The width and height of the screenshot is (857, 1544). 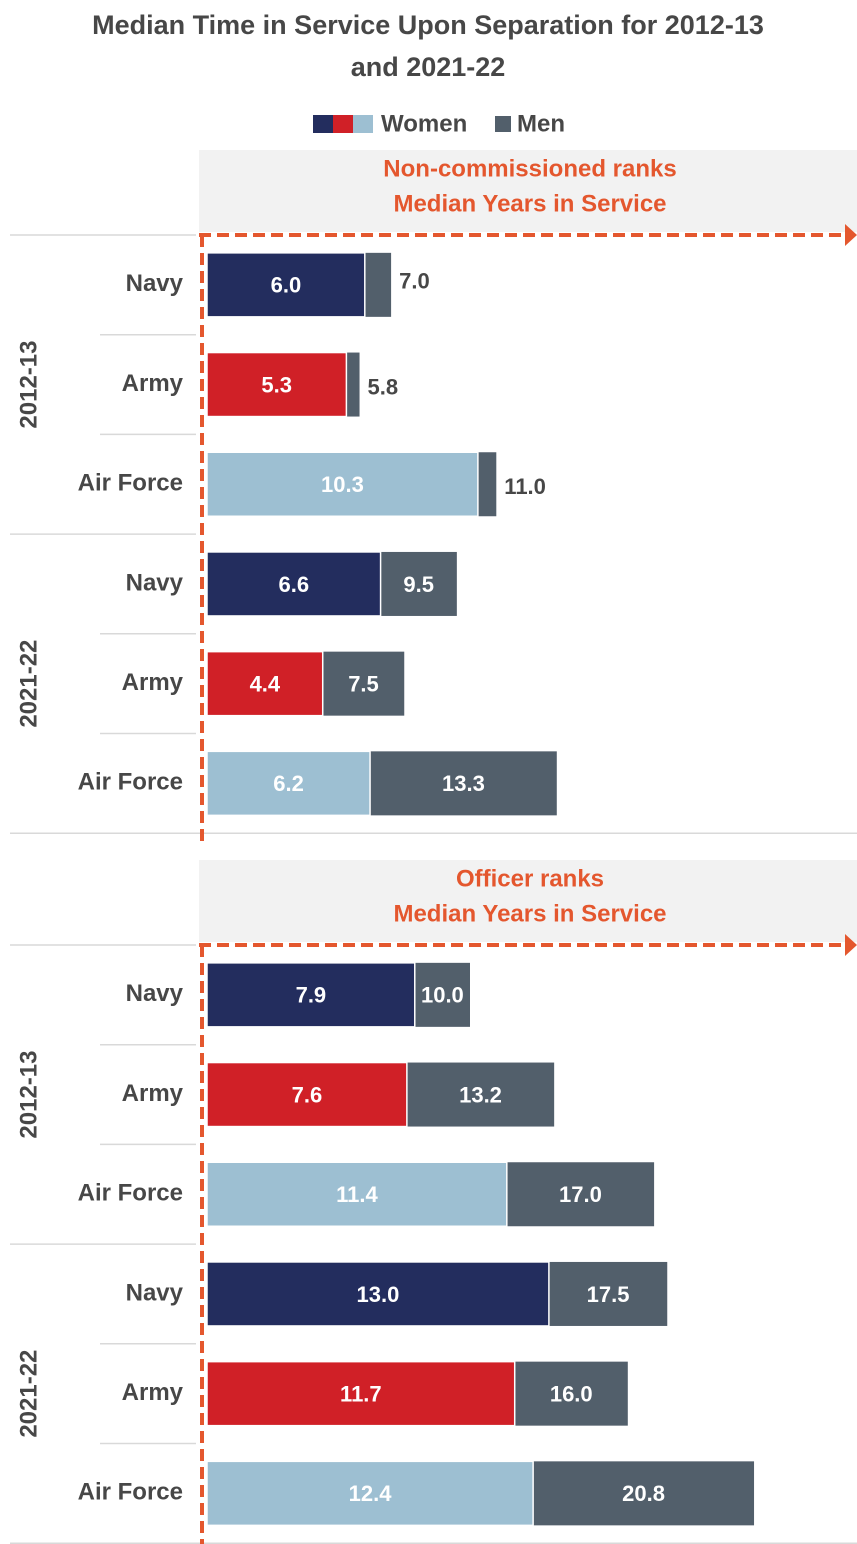 I want to click on legend-label: Men, so click(x=541, y=123).